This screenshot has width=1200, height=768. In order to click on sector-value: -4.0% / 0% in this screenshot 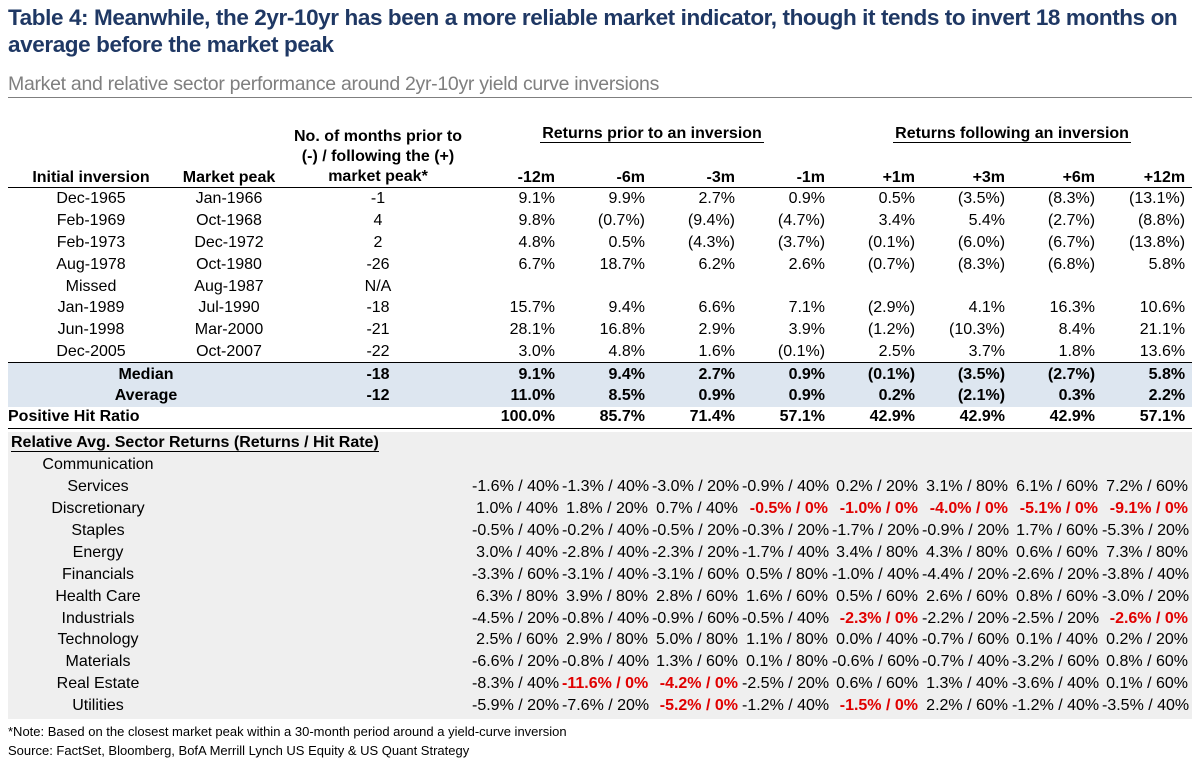, I will do `click(968, 509)`.